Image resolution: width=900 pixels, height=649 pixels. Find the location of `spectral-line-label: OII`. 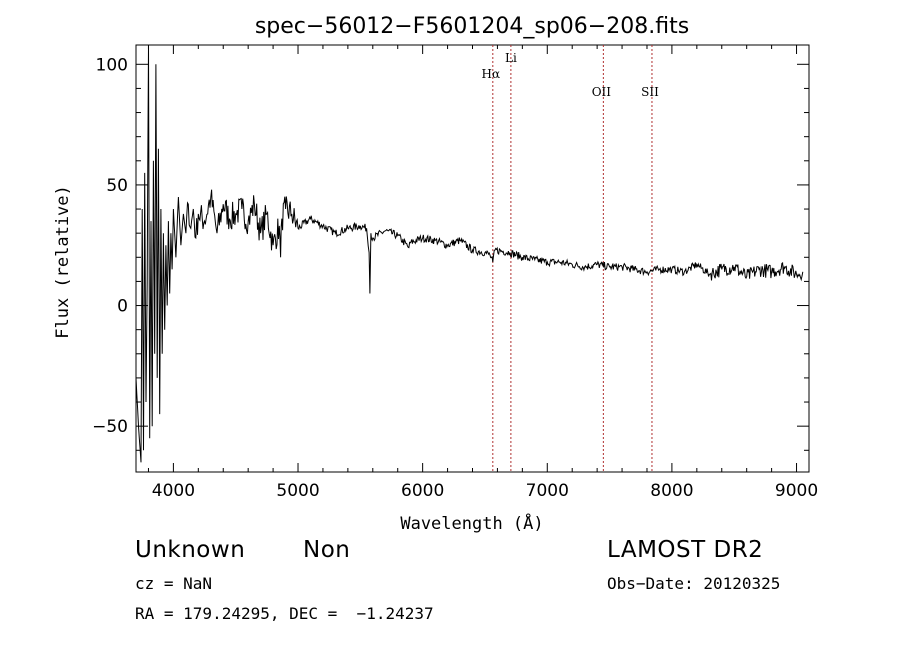

spectral-line-label: OII is located at coordinates (602, 92).